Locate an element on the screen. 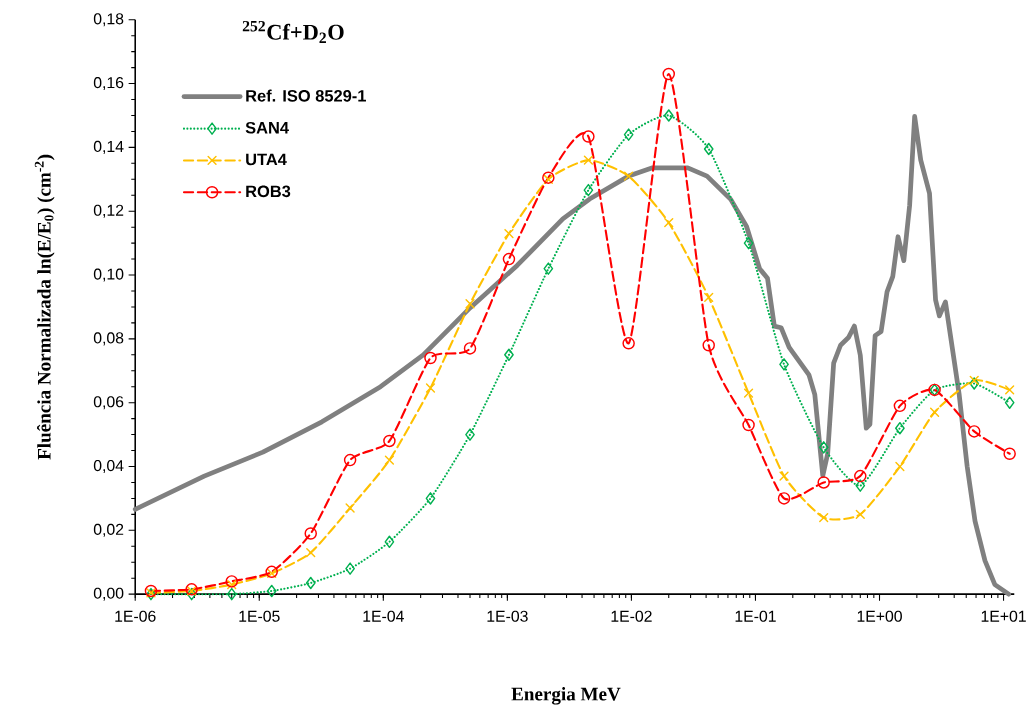 The height and width of the screenshot is (711, 1031). x-tick-label: 1E-03 is located at coordinates (507, 616).